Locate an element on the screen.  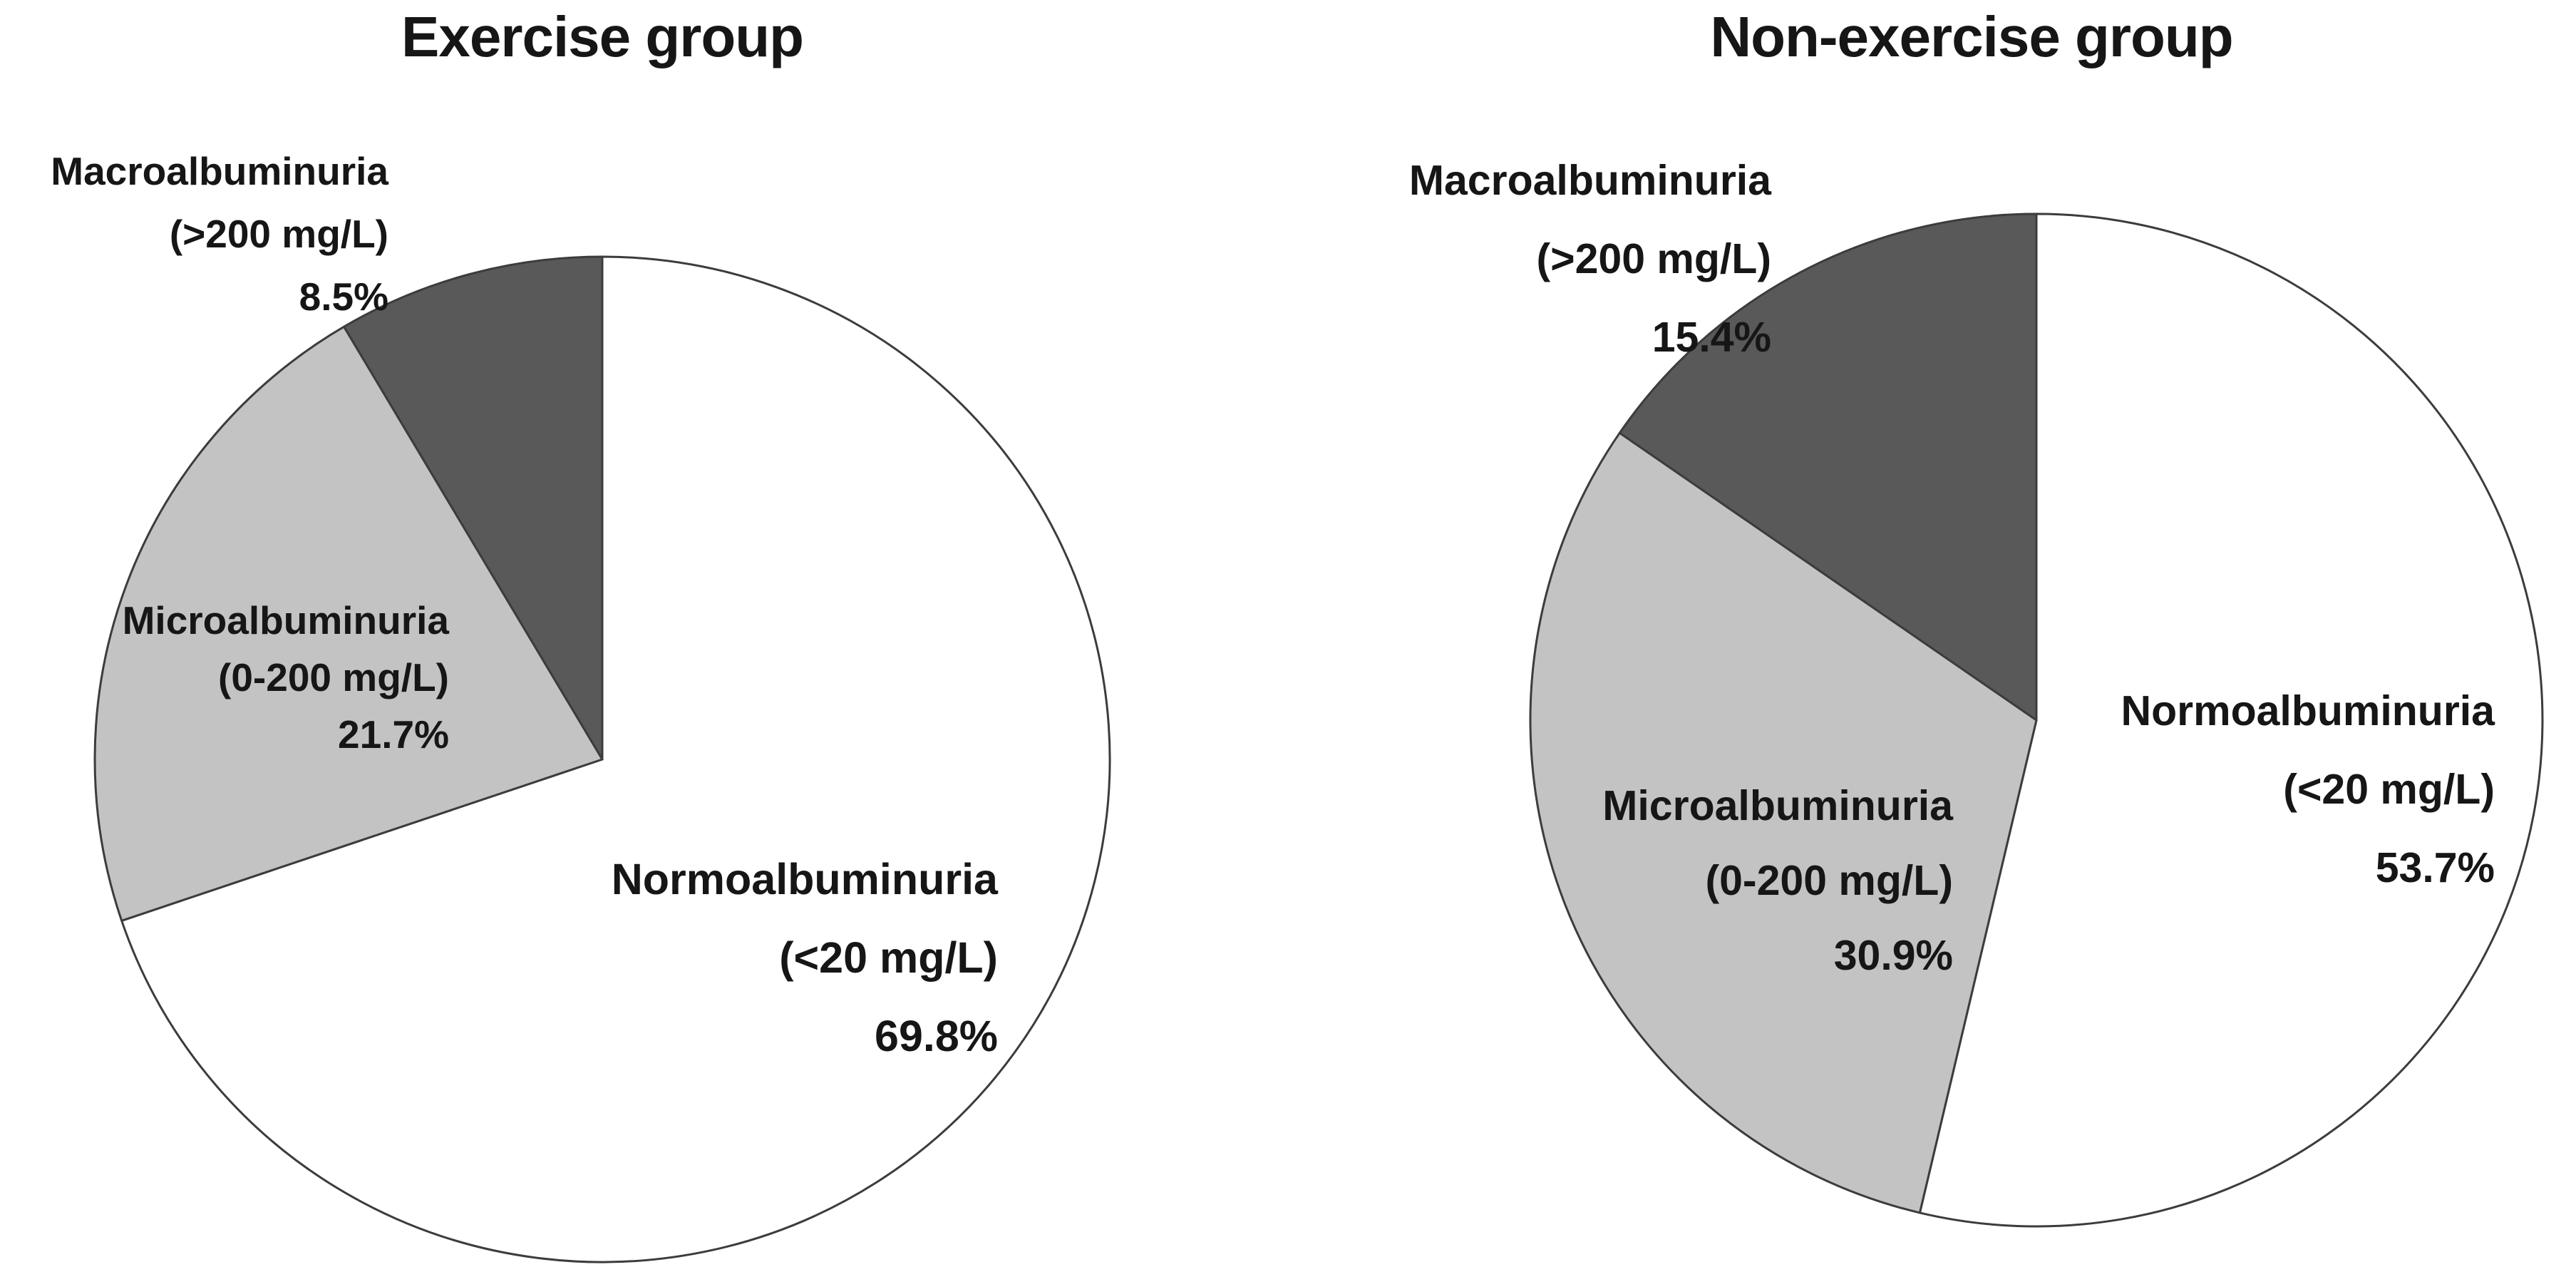
exercise-group-title: Exercise group is located at coordinates (602, 37).